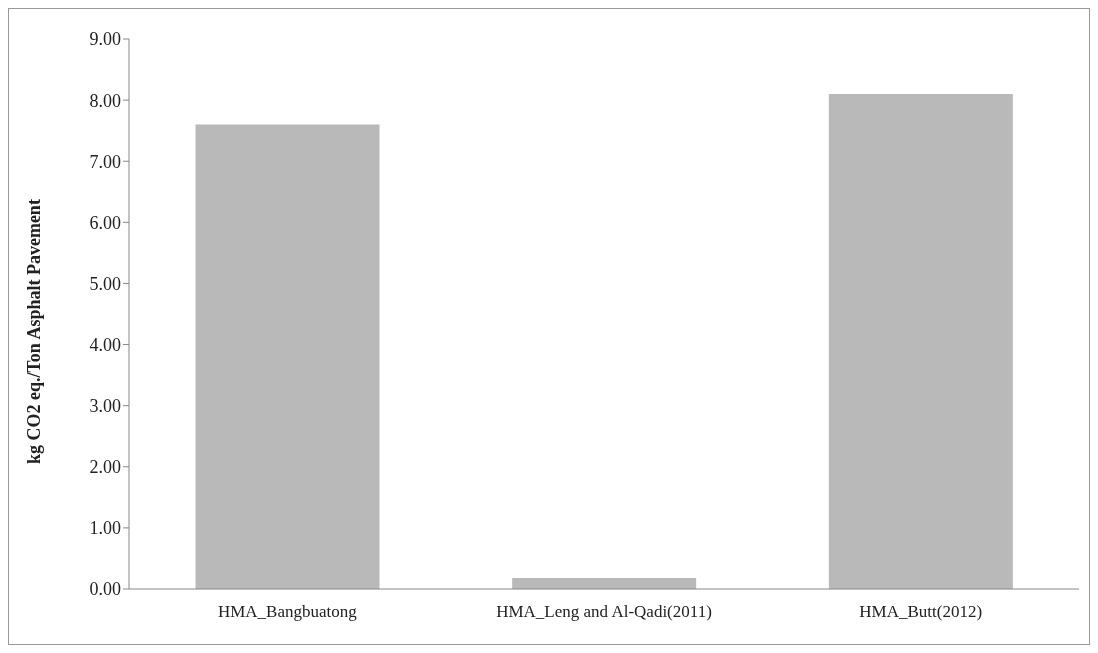 The image size is (1098, 653). Describe the element at coordinates (105, 467) in the screenshot. I see `y-tick-label: 2.00` at that location.